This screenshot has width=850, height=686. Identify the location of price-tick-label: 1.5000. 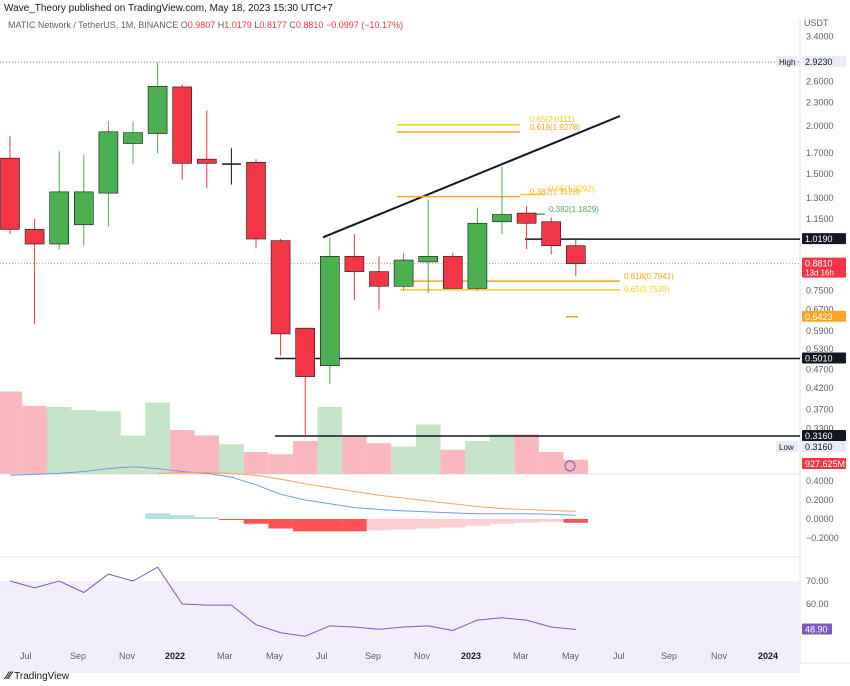
(820, 174).